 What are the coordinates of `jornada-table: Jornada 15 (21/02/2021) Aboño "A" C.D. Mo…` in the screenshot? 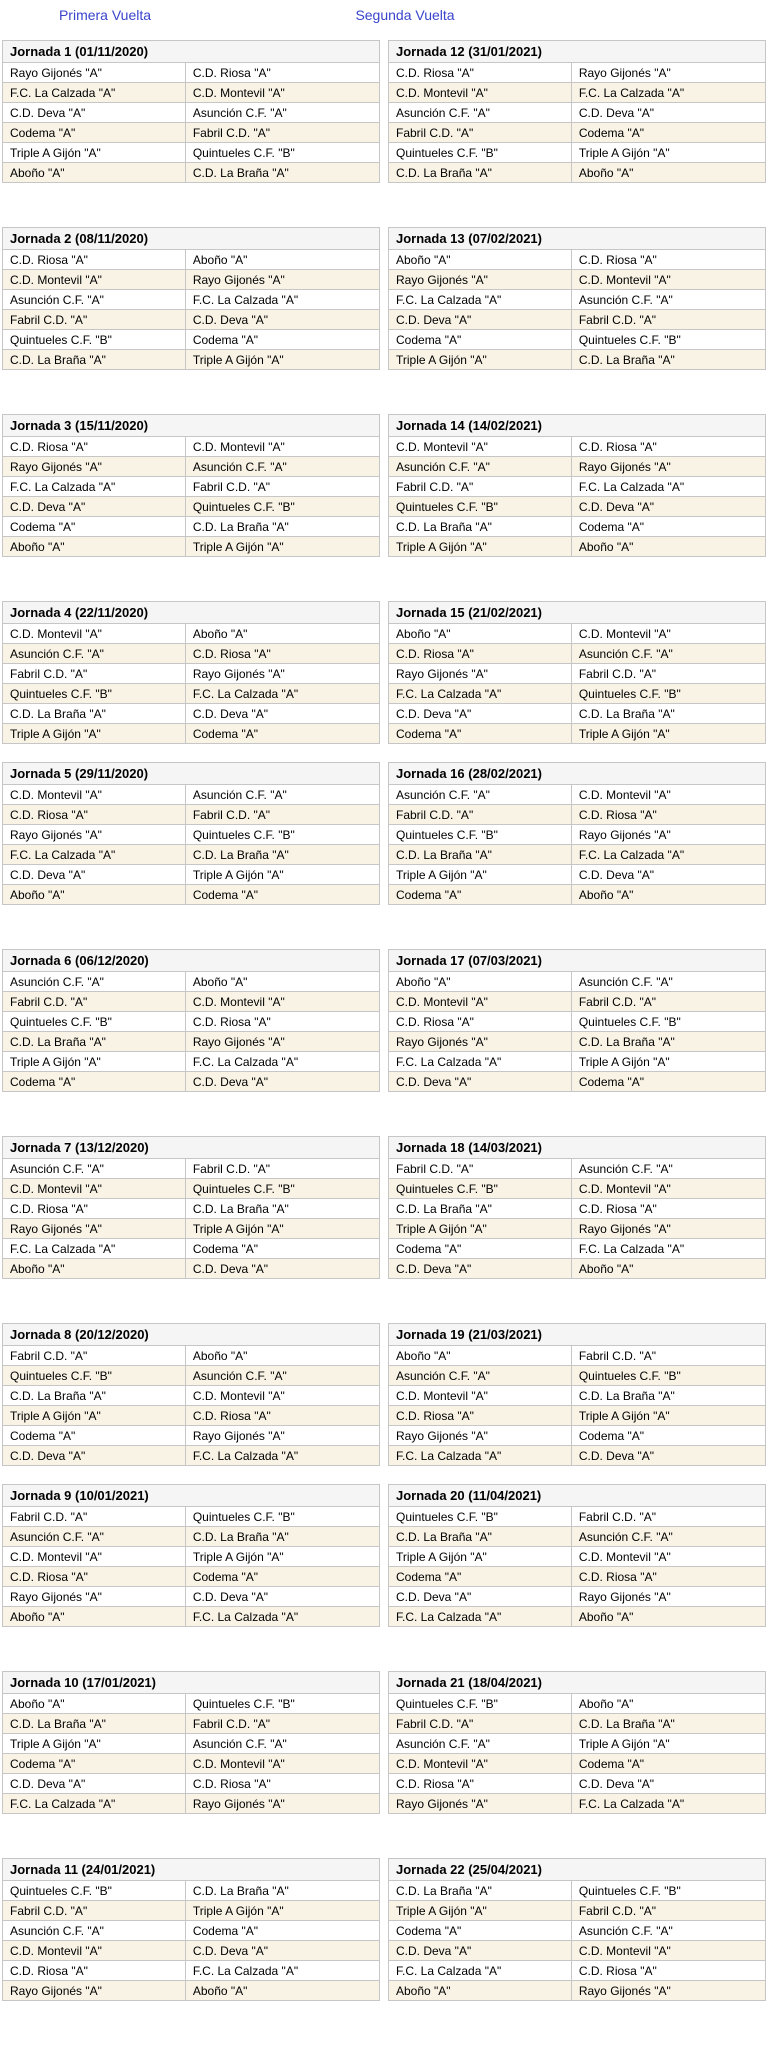 It's located at (577, 672).